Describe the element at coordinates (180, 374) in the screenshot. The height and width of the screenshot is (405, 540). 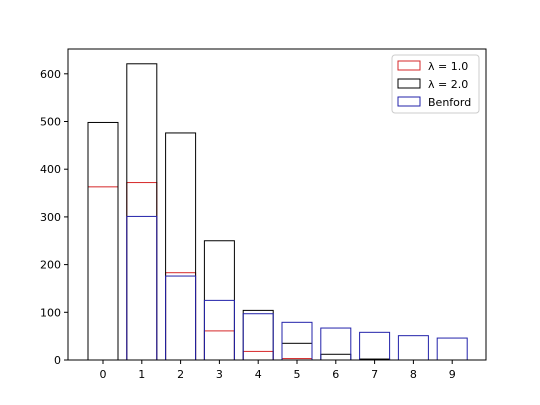
I see `x-tick-label: 2` at that location.